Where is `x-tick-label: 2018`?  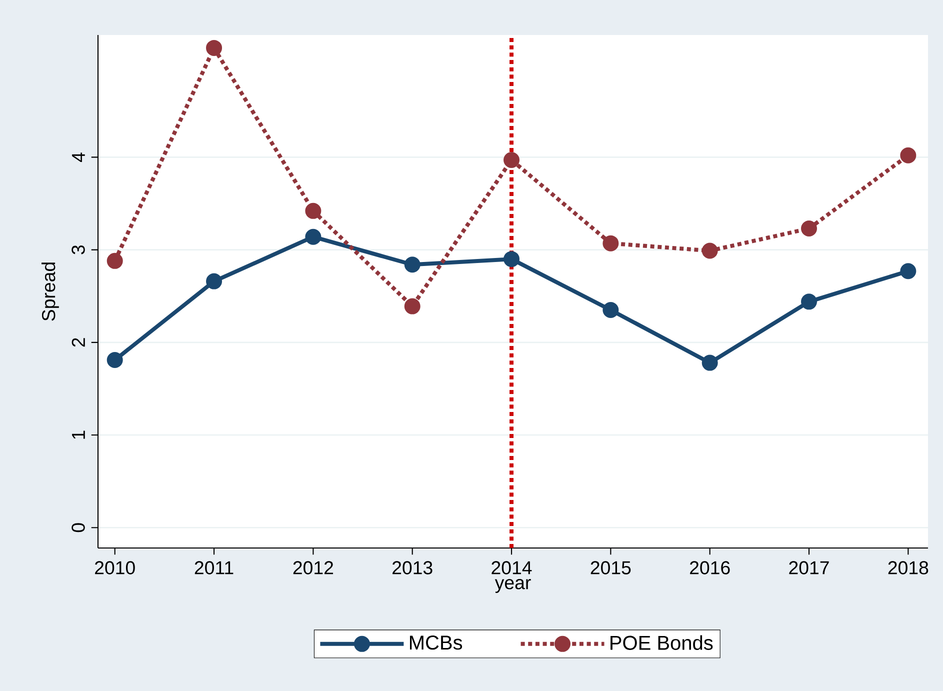
x-tick-label: 2018 is located at coordinates (908, 567).